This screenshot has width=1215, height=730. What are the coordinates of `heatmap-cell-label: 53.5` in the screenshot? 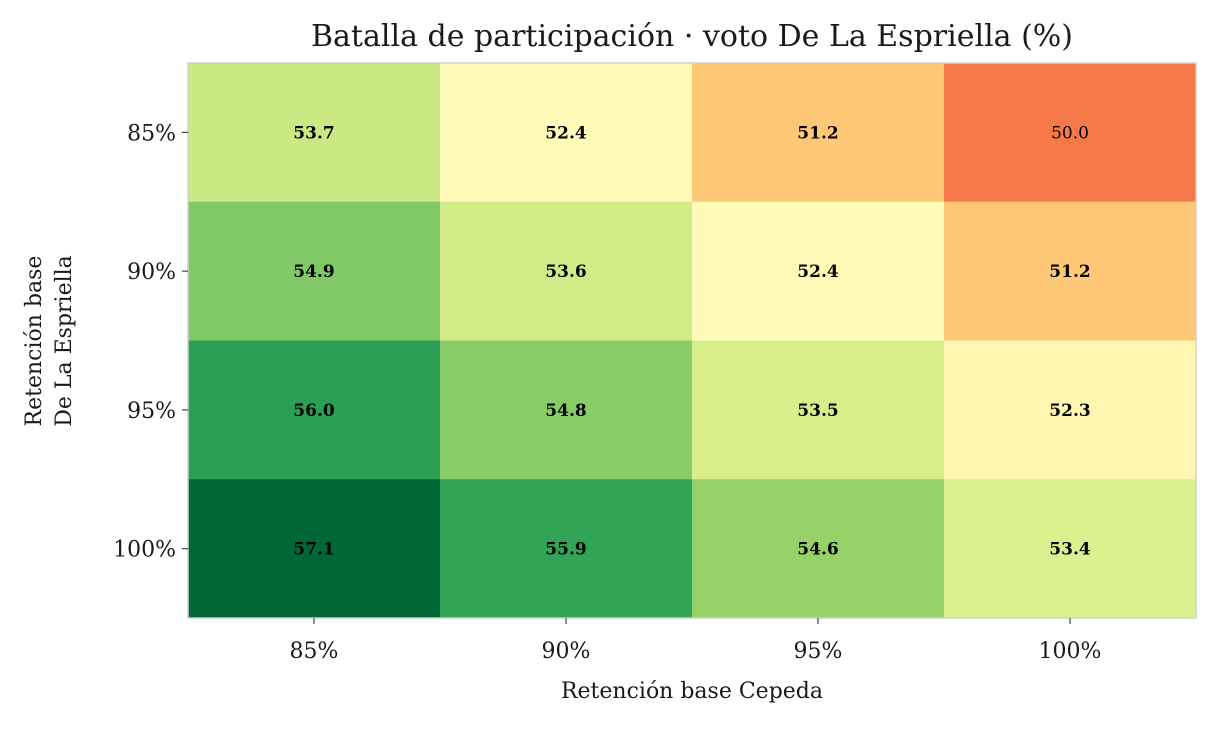 It's located at (817, 411).